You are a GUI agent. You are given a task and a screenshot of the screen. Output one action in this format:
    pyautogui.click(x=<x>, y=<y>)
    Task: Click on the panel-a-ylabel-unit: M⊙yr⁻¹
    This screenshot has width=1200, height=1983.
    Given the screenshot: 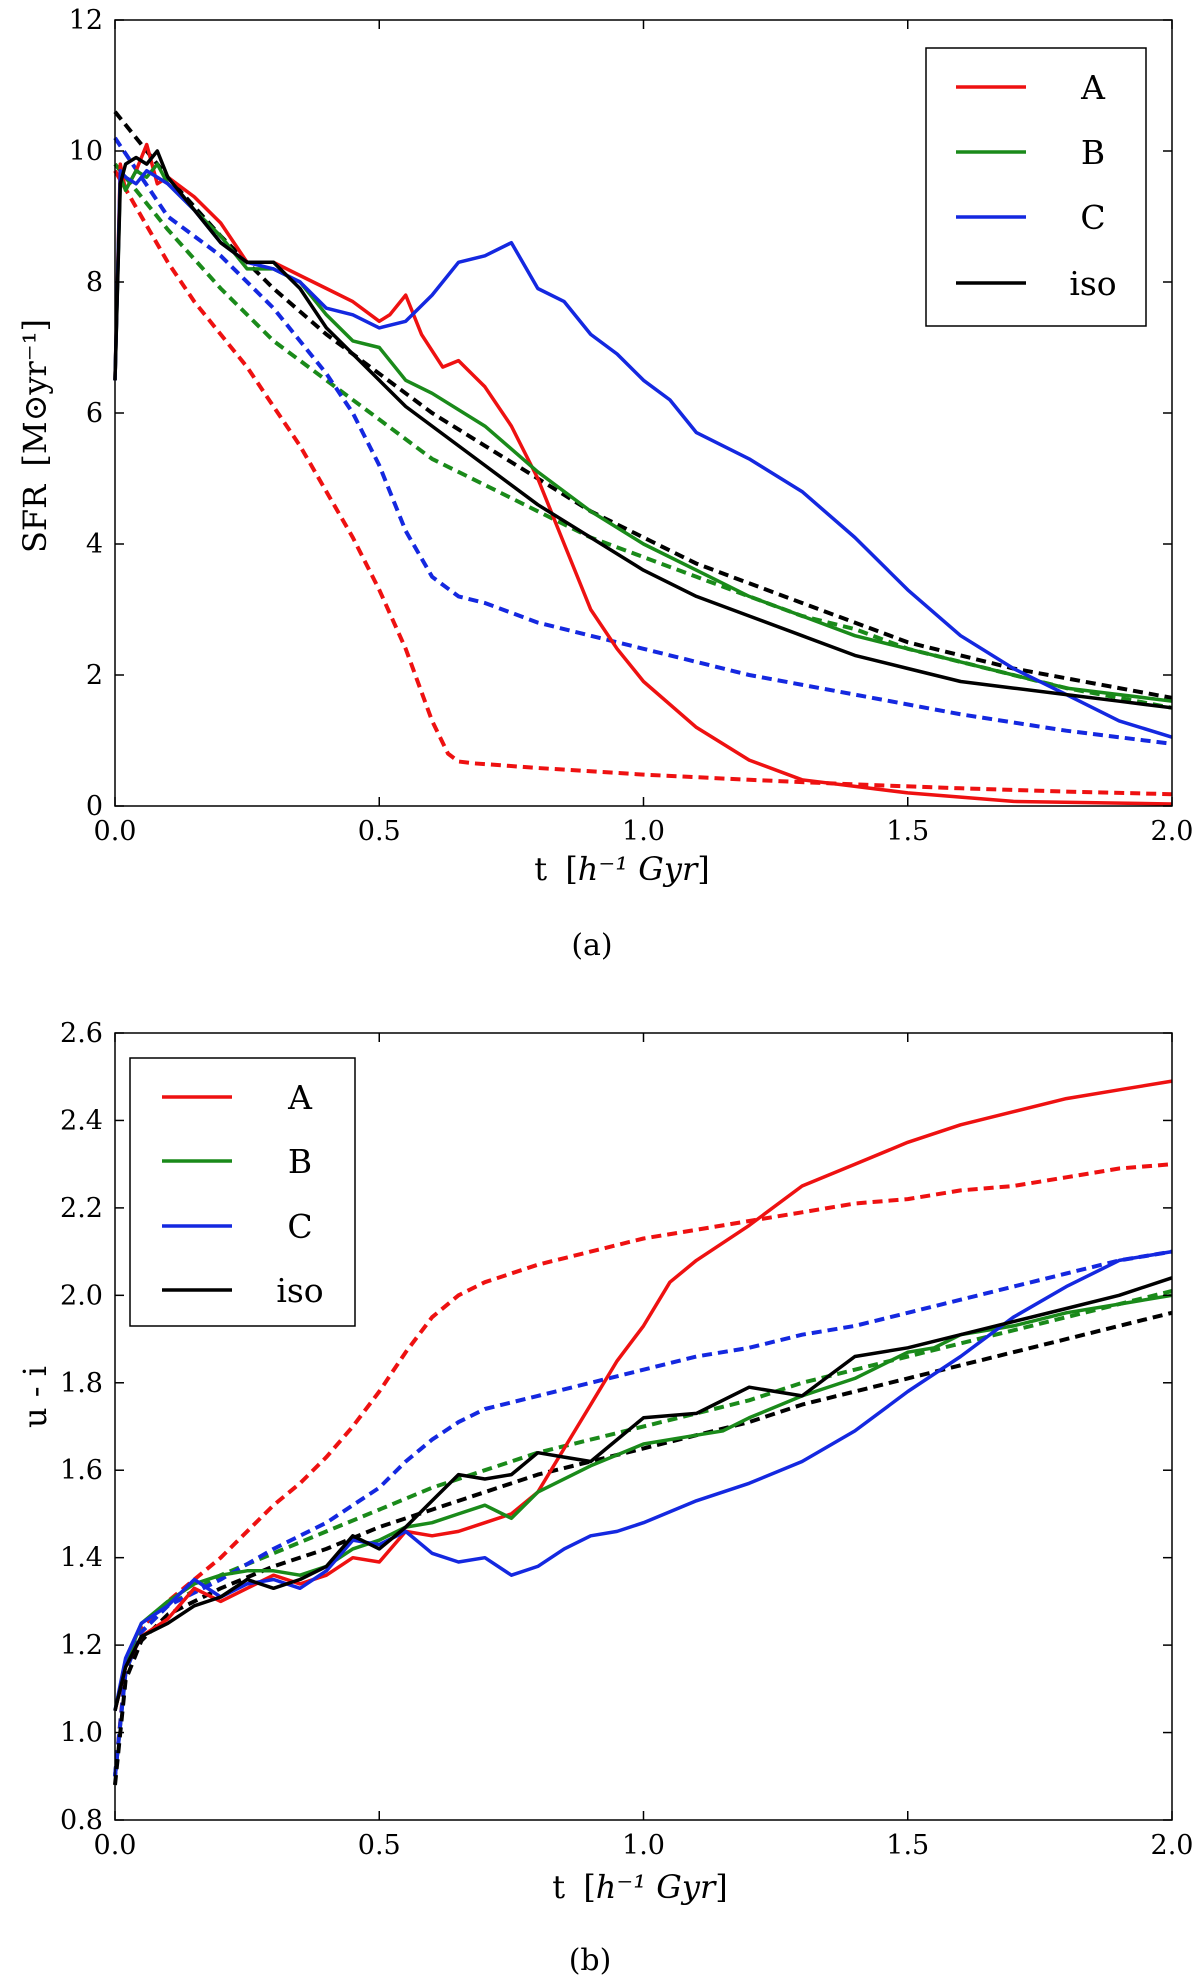 What is the action you would take?
    pyautogui.click(x=35, y=392)
    